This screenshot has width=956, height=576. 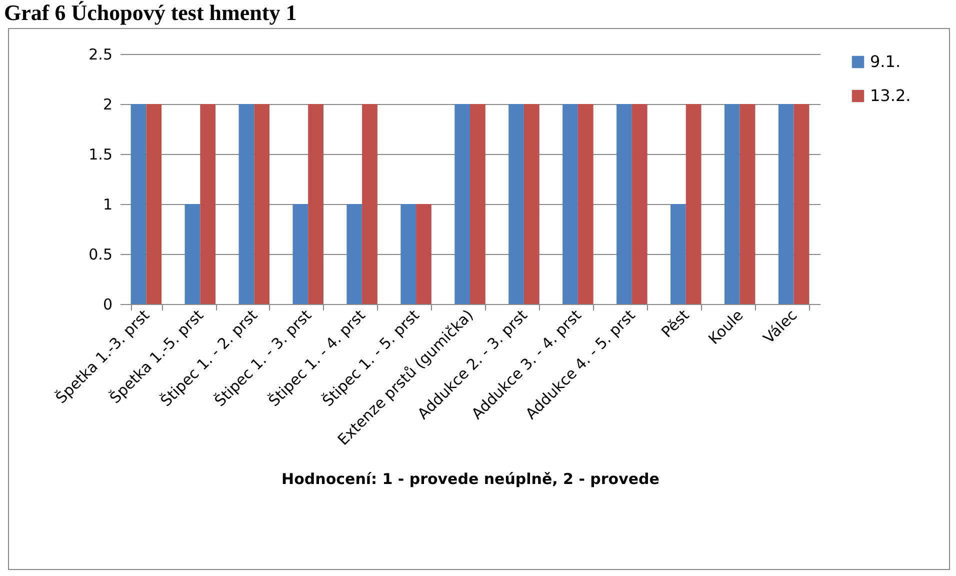 What do you see at coordinates (890, 95) in the screenshot?
I see `legend-label: 13.2.` at bounding box center [890, 95].